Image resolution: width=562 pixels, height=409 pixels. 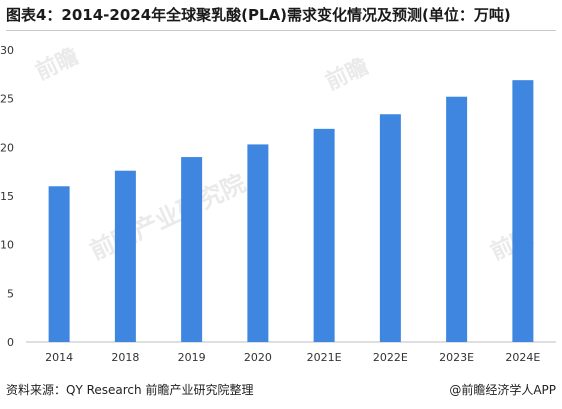 What do you see at coordinates (7, 50) in the screenshot?
I see `y-tick-label: 30` at bounding box center [7, 50].